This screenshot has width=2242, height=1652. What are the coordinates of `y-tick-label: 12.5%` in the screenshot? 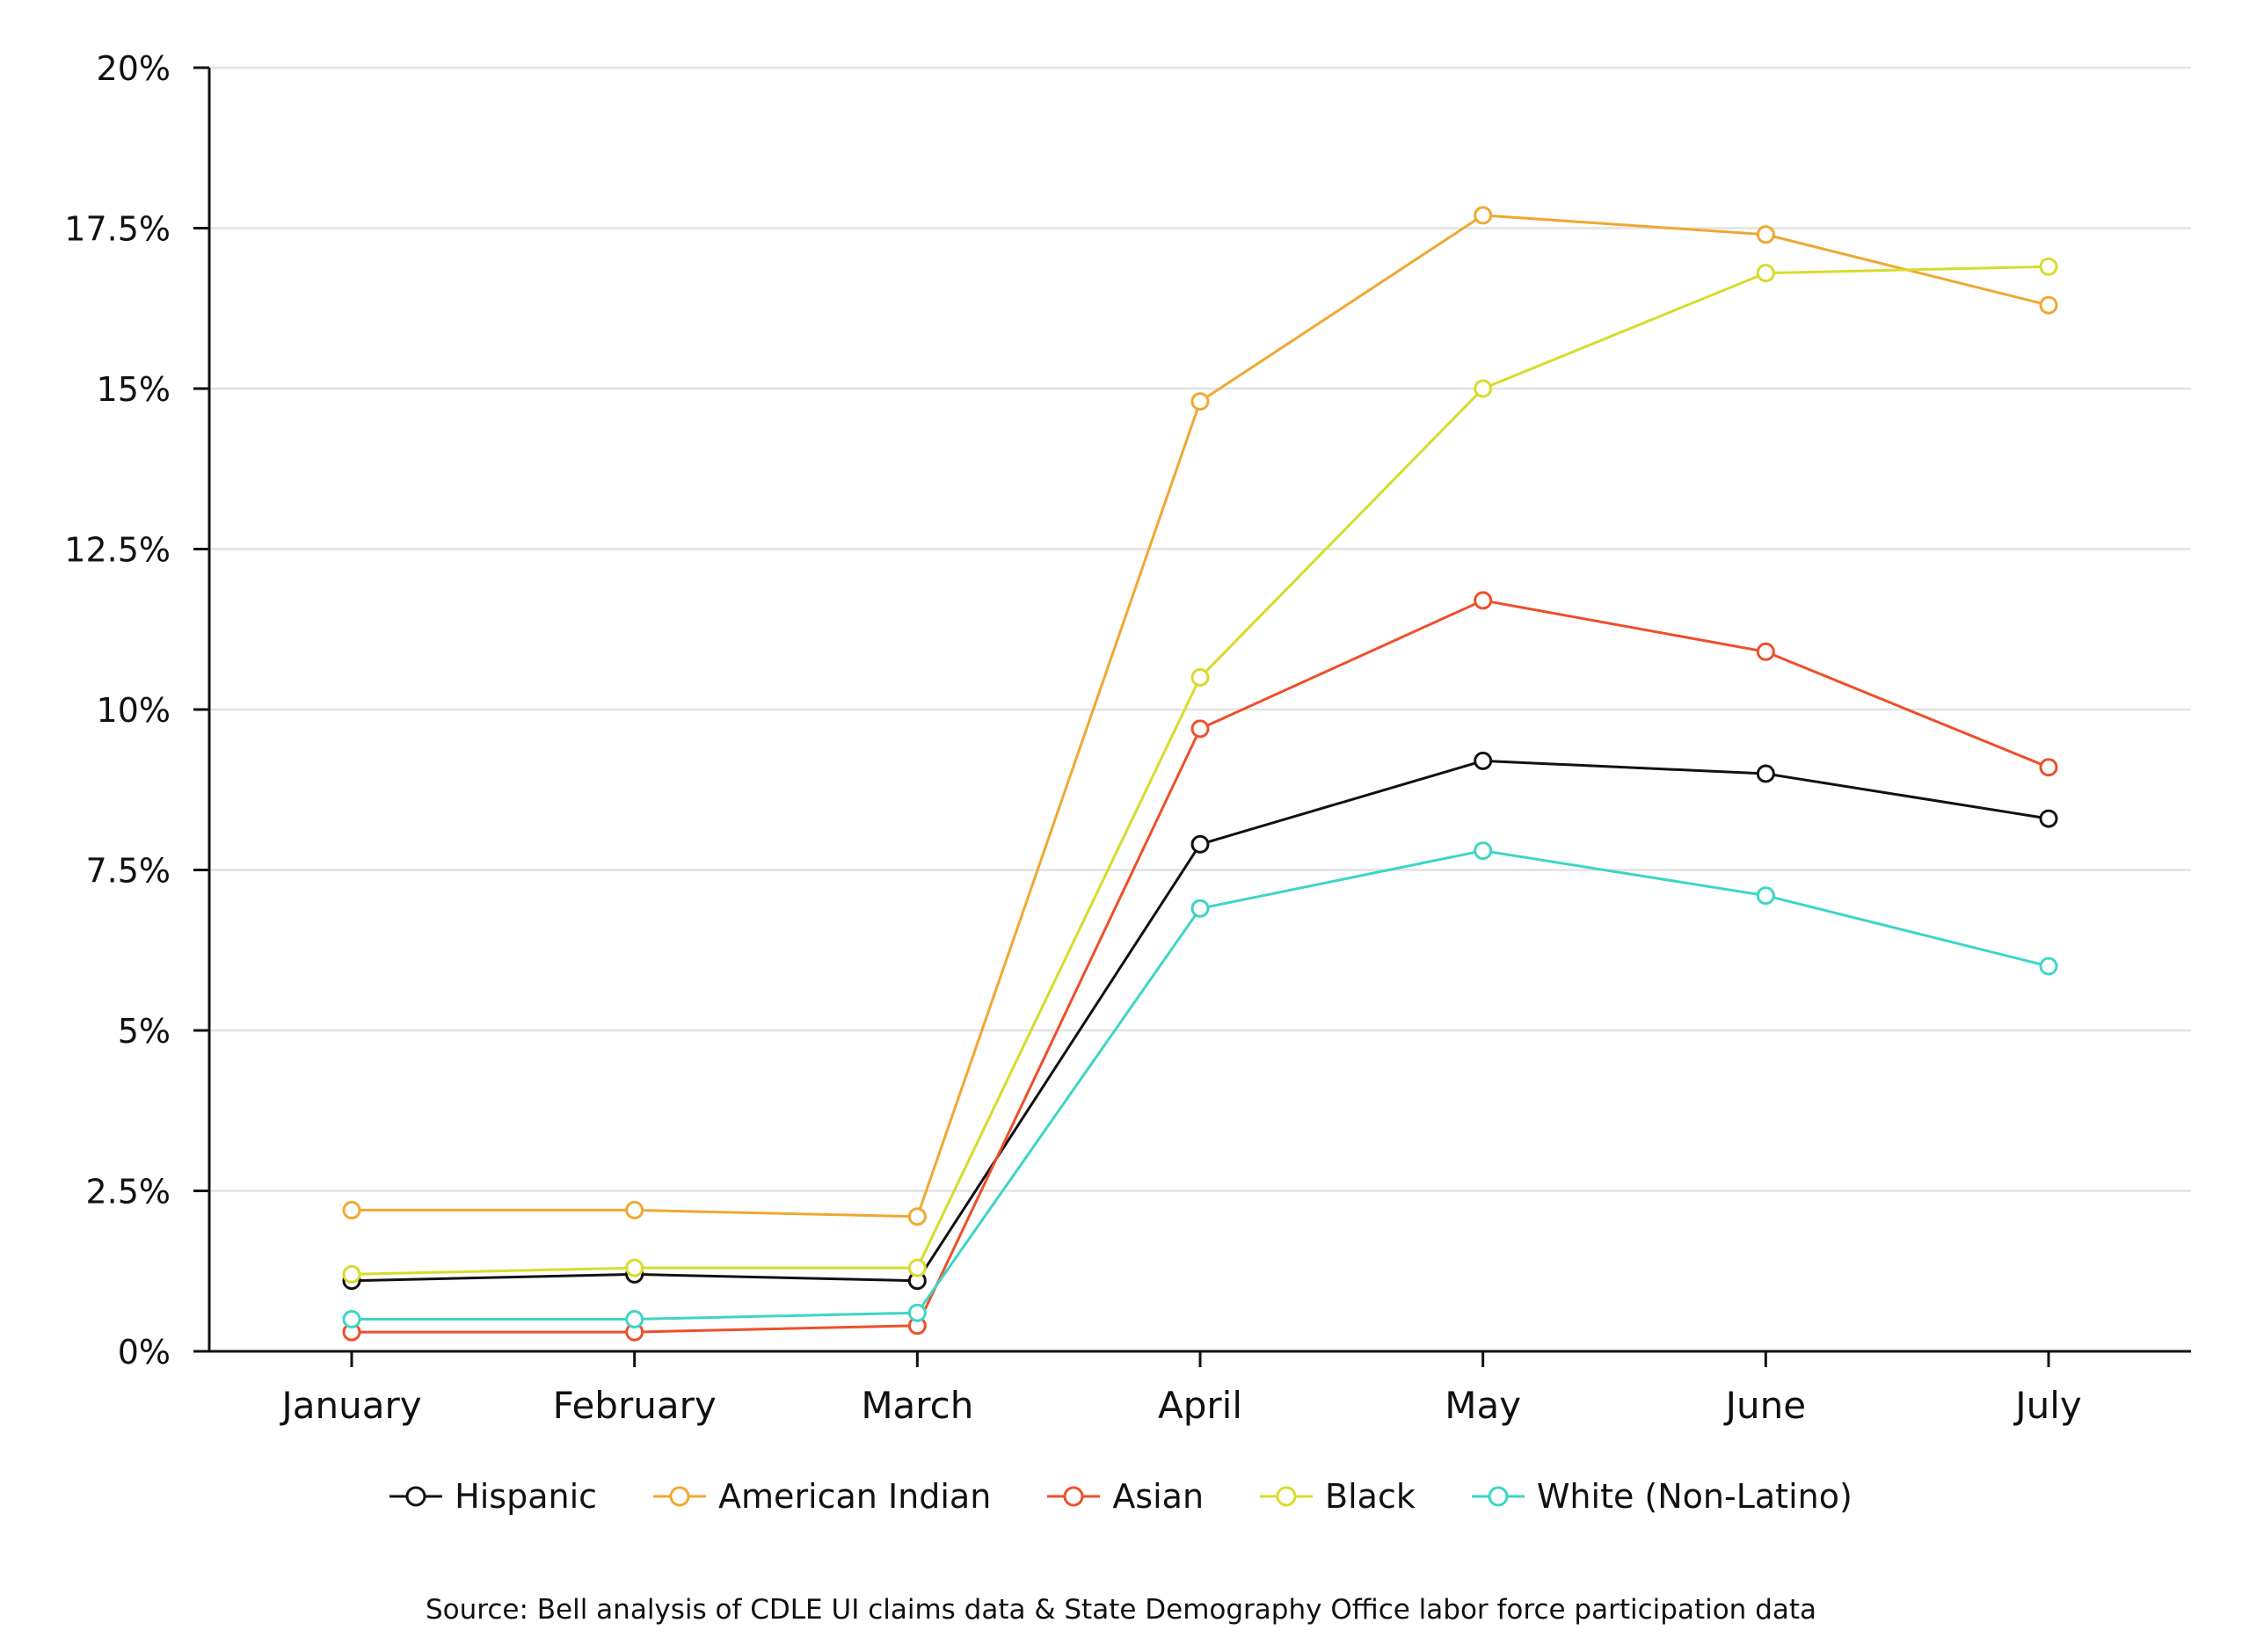 It's located at (117, 550).